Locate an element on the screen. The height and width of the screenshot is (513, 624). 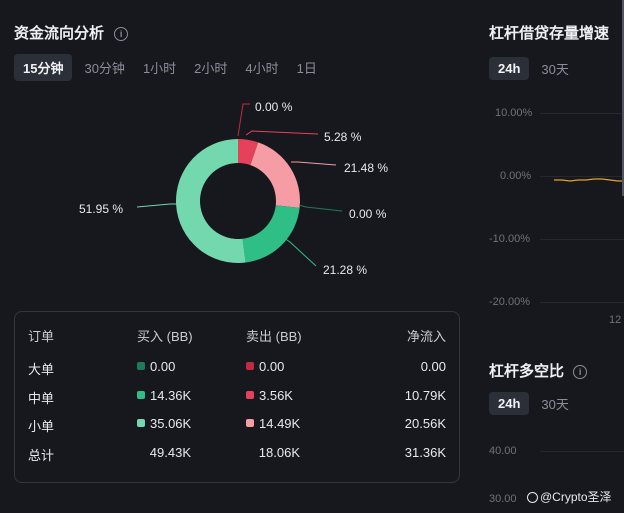
sell-total: 18.06K is located at coordinates (279, 452).